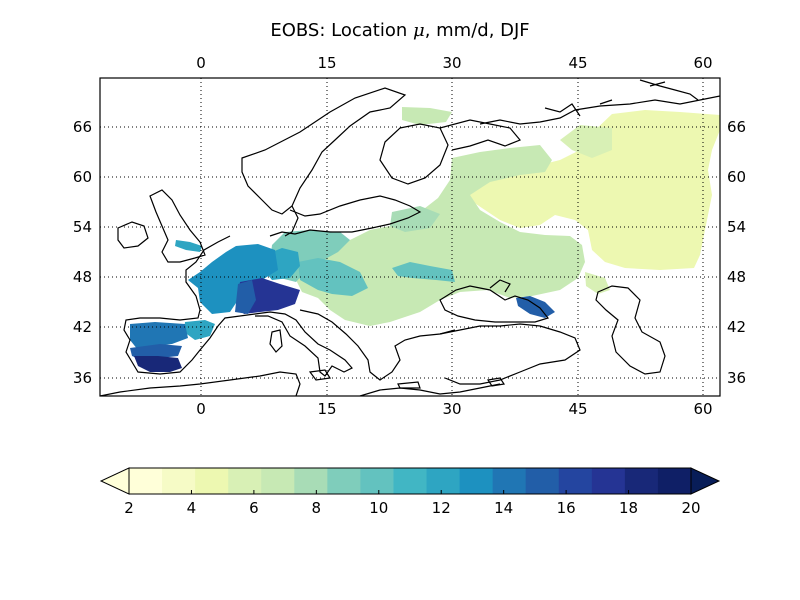  Describe the element at coordinates (345, 216) in the screenshot. I see `coast-baltic-south` at that location.